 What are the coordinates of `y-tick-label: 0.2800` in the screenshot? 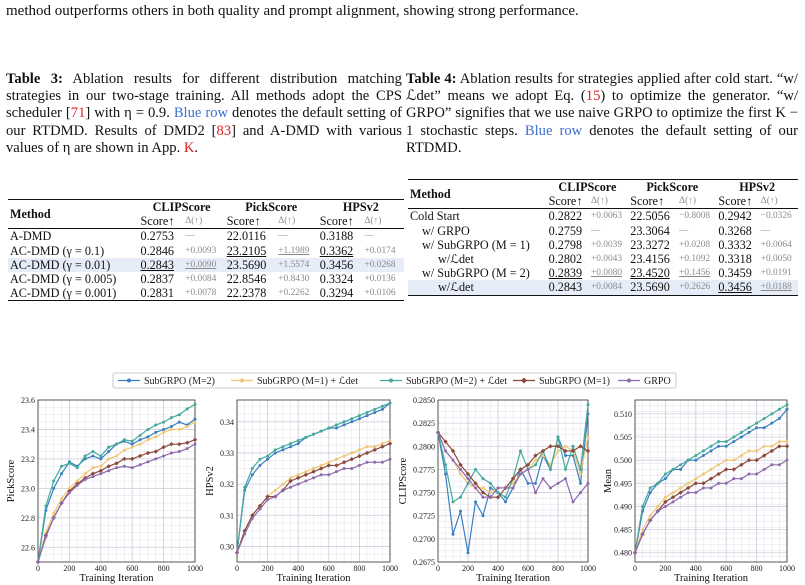 It's located at (424, 446).